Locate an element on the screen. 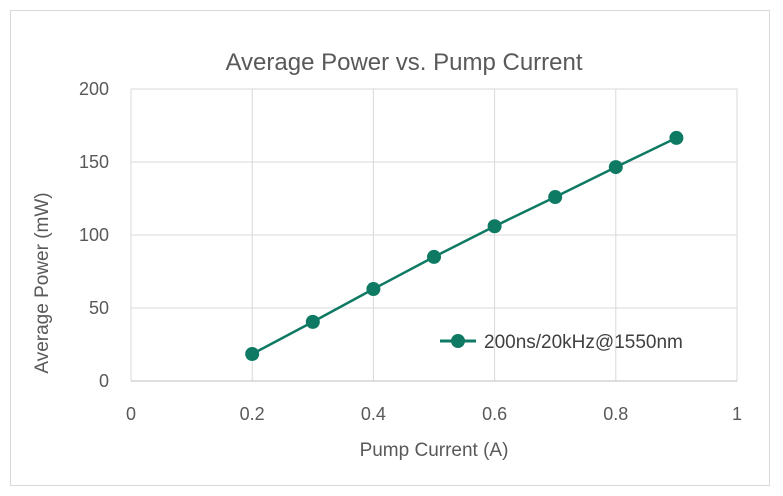  y-tick-label: 100 is located at coordinates (94, 235).